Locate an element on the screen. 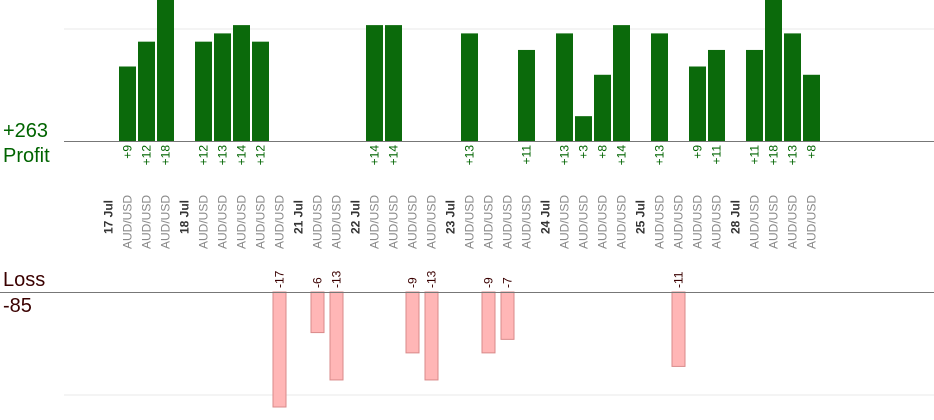 The width and height of the screenshot is (934, 420). date-label: 28 Jul is located at coordinates (736, 217).